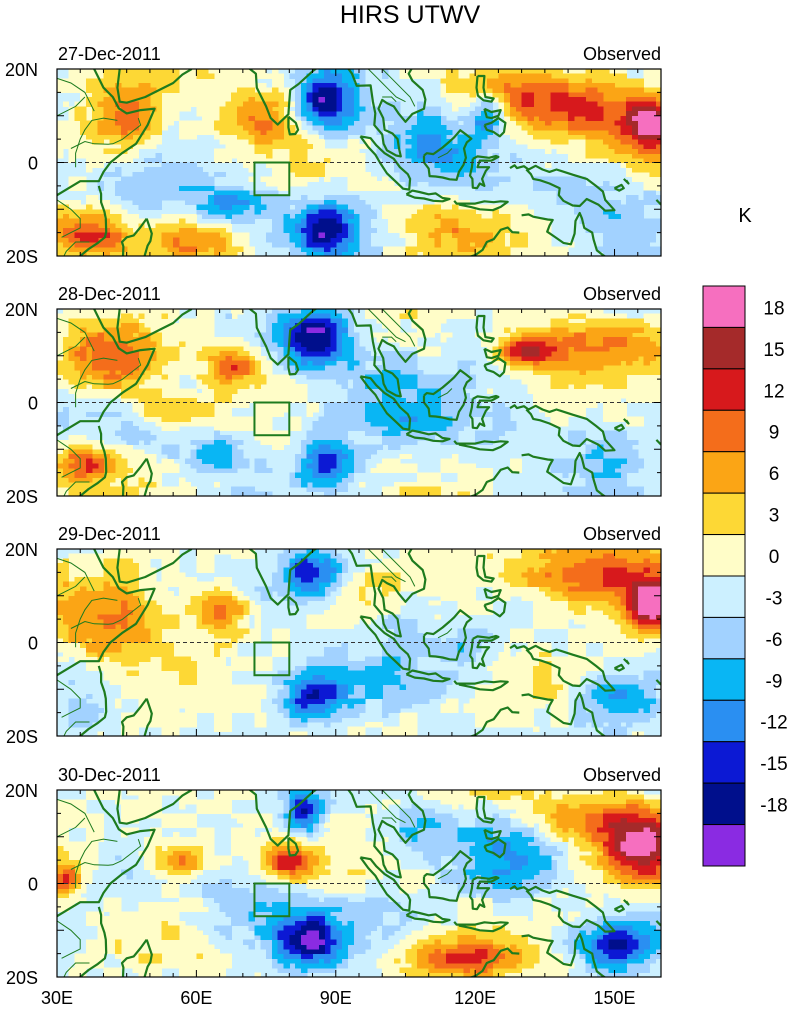 The image size is (791, 1013). Describe the element at coordinates (773, 764) in the screenshot. I see `colorbar-label: -15` at that location.